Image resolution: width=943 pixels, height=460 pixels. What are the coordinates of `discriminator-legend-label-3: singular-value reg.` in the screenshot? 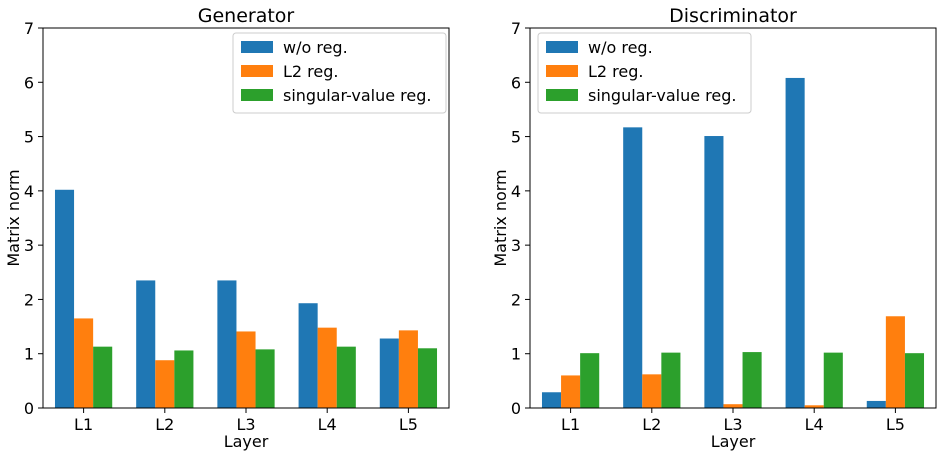 It's located at (662, 95).